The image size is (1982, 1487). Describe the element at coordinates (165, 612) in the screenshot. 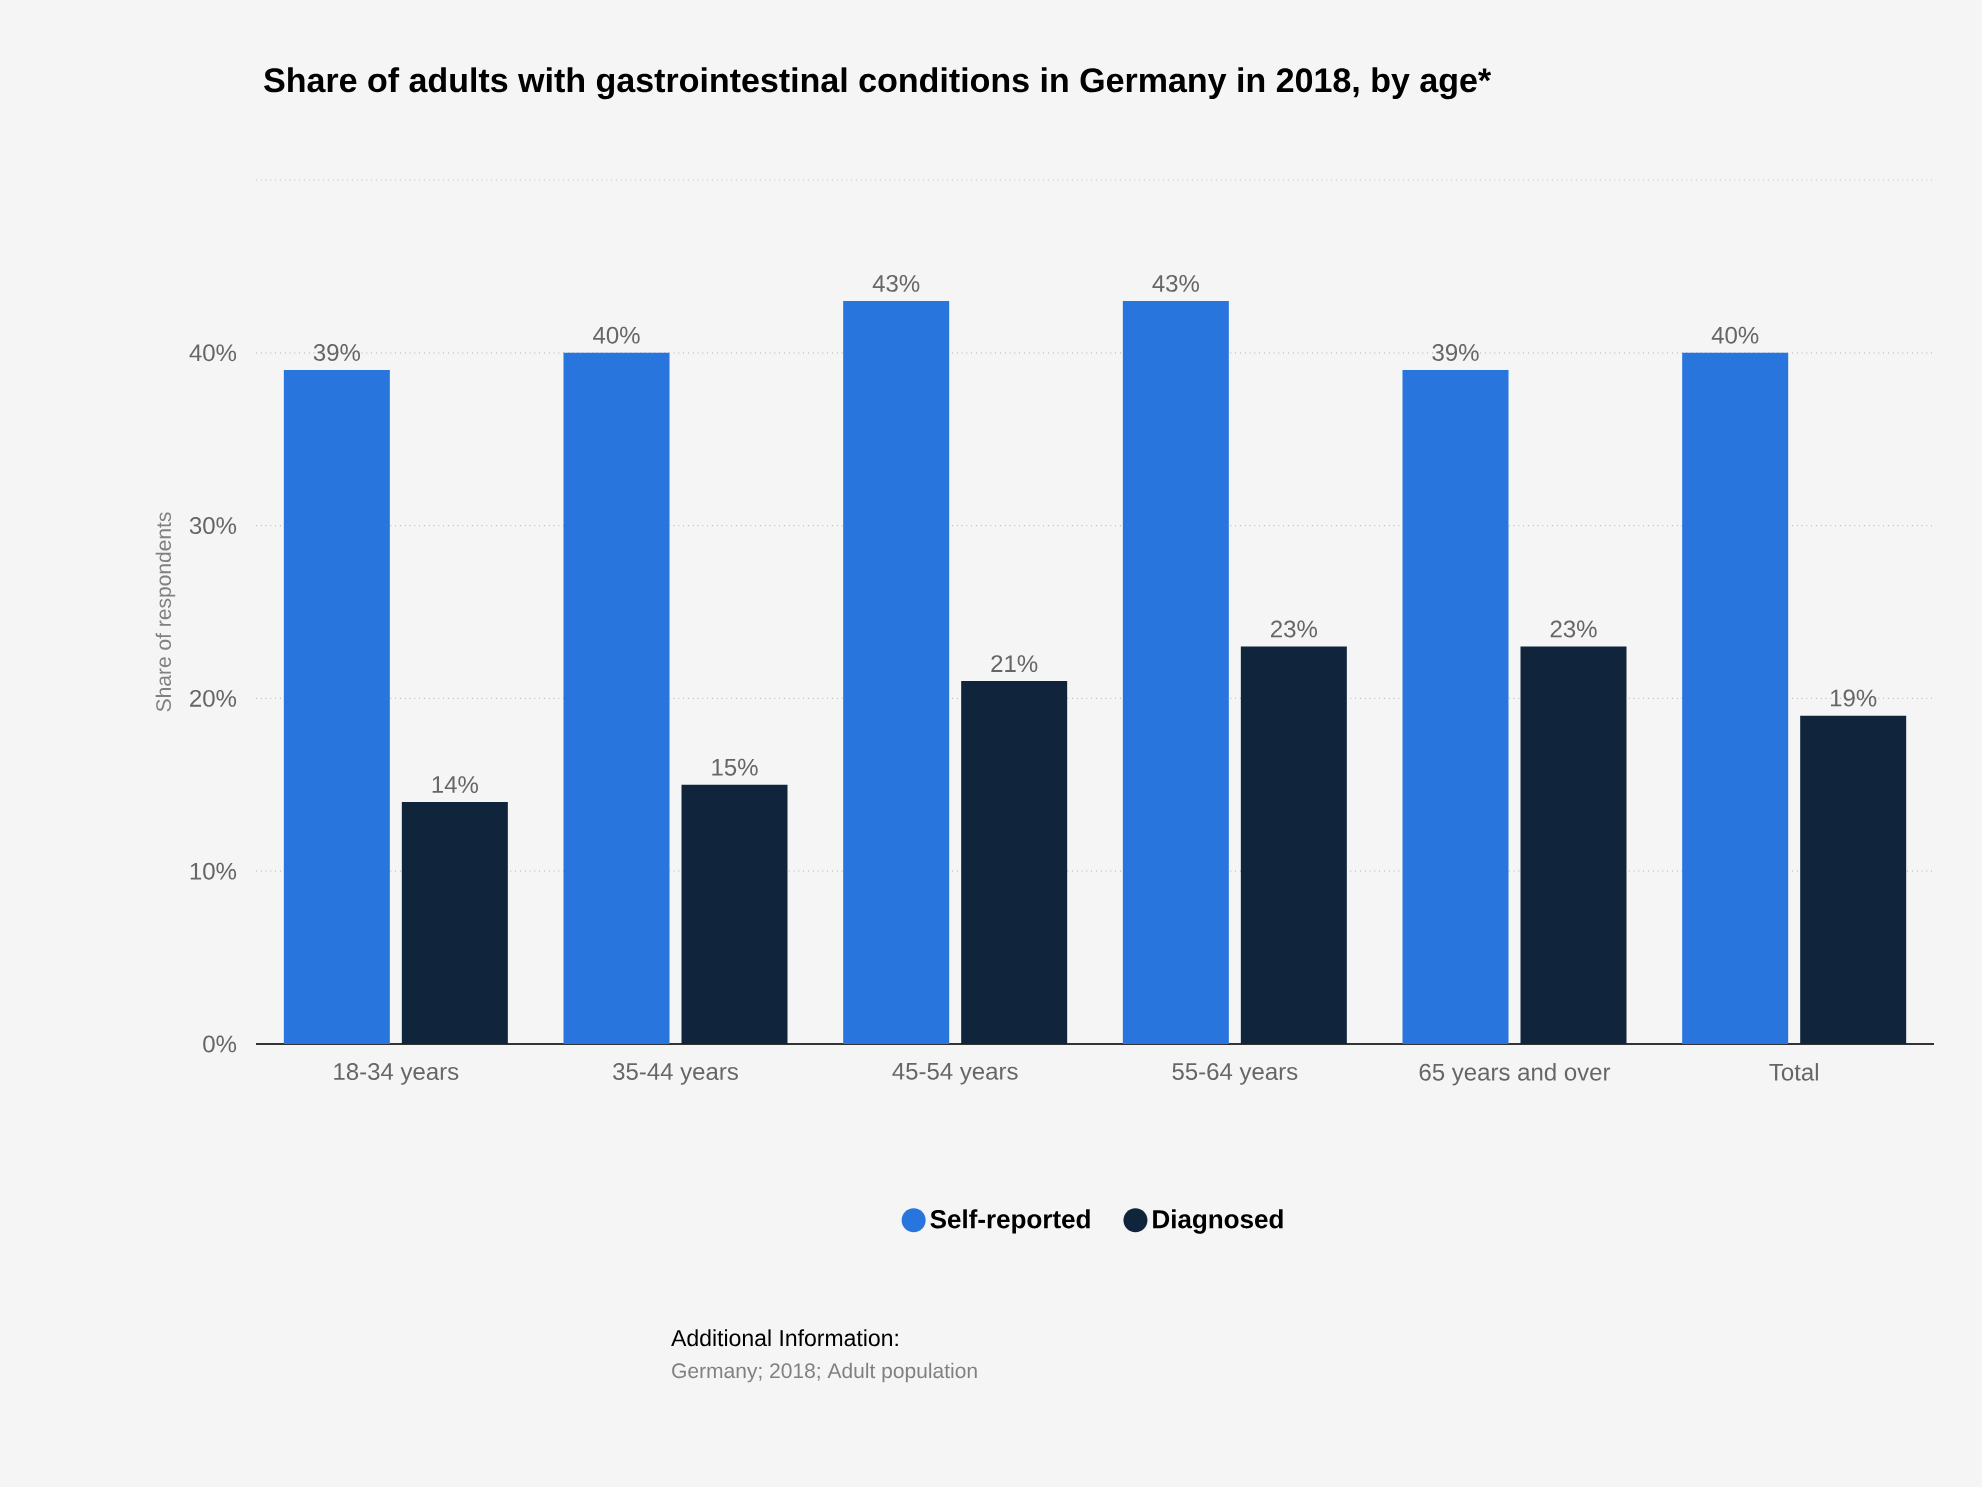

I see `y-axis-title: Share of respondents` at that location.